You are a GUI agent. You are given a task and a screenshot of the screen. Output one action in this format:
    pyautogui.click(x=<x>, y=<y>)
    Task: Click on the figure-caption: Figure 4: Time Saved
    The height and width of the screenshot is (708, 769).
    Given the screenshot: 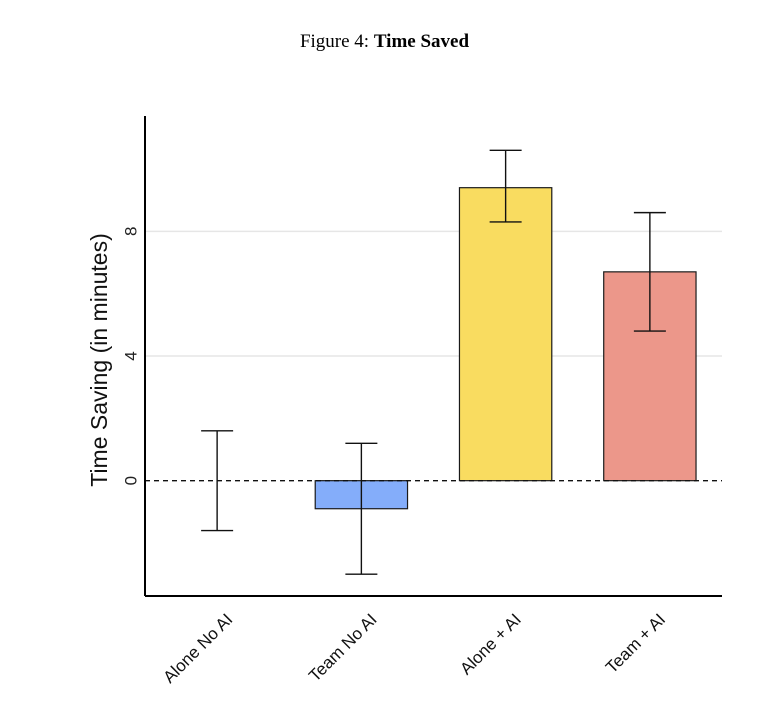 What is the action you would take?
    pyautogui.click(x=384, y=42)
    